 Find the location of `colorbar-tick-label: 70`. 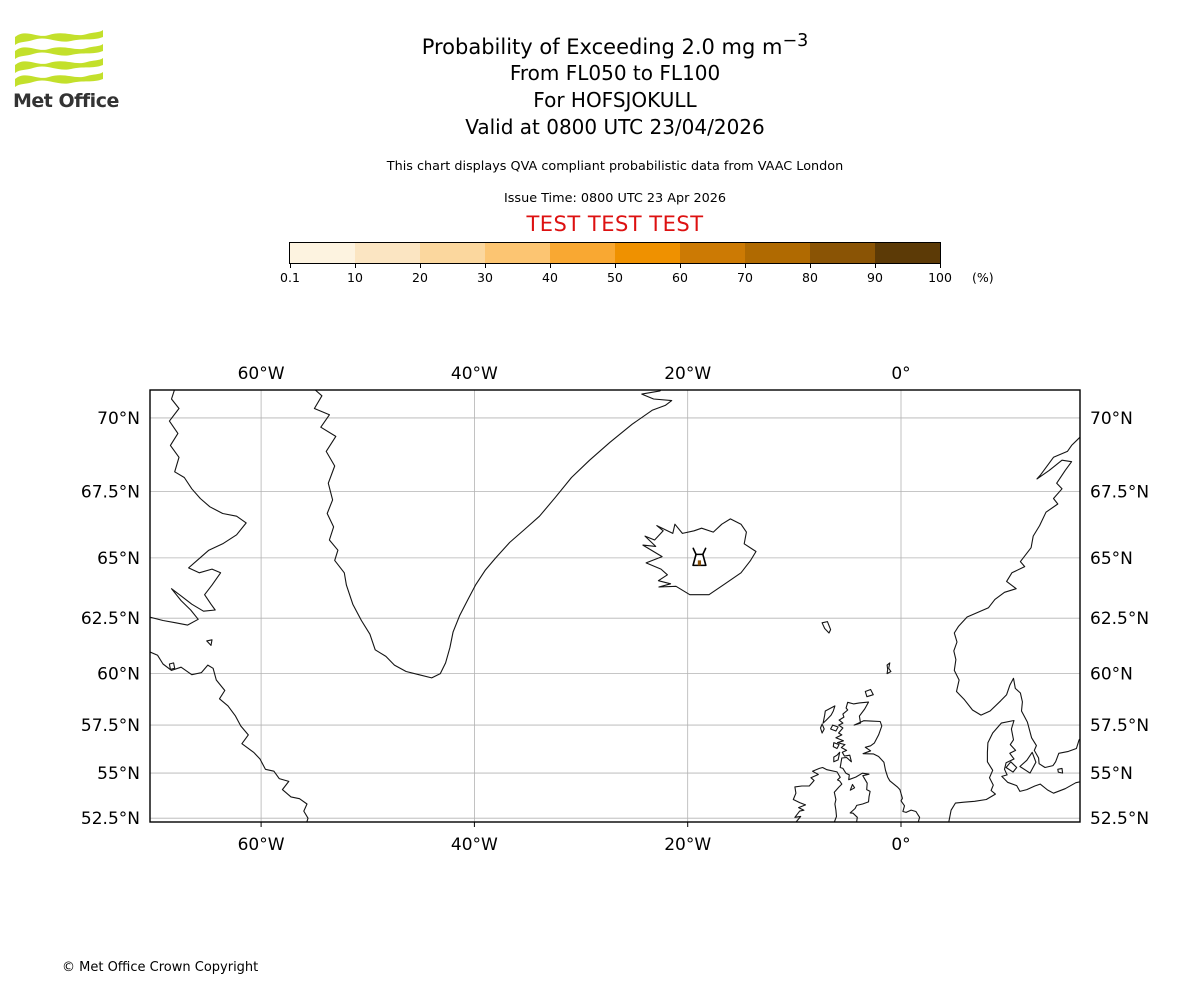

colorbar-tick-label: 70 is located at coordinates (745, 277).